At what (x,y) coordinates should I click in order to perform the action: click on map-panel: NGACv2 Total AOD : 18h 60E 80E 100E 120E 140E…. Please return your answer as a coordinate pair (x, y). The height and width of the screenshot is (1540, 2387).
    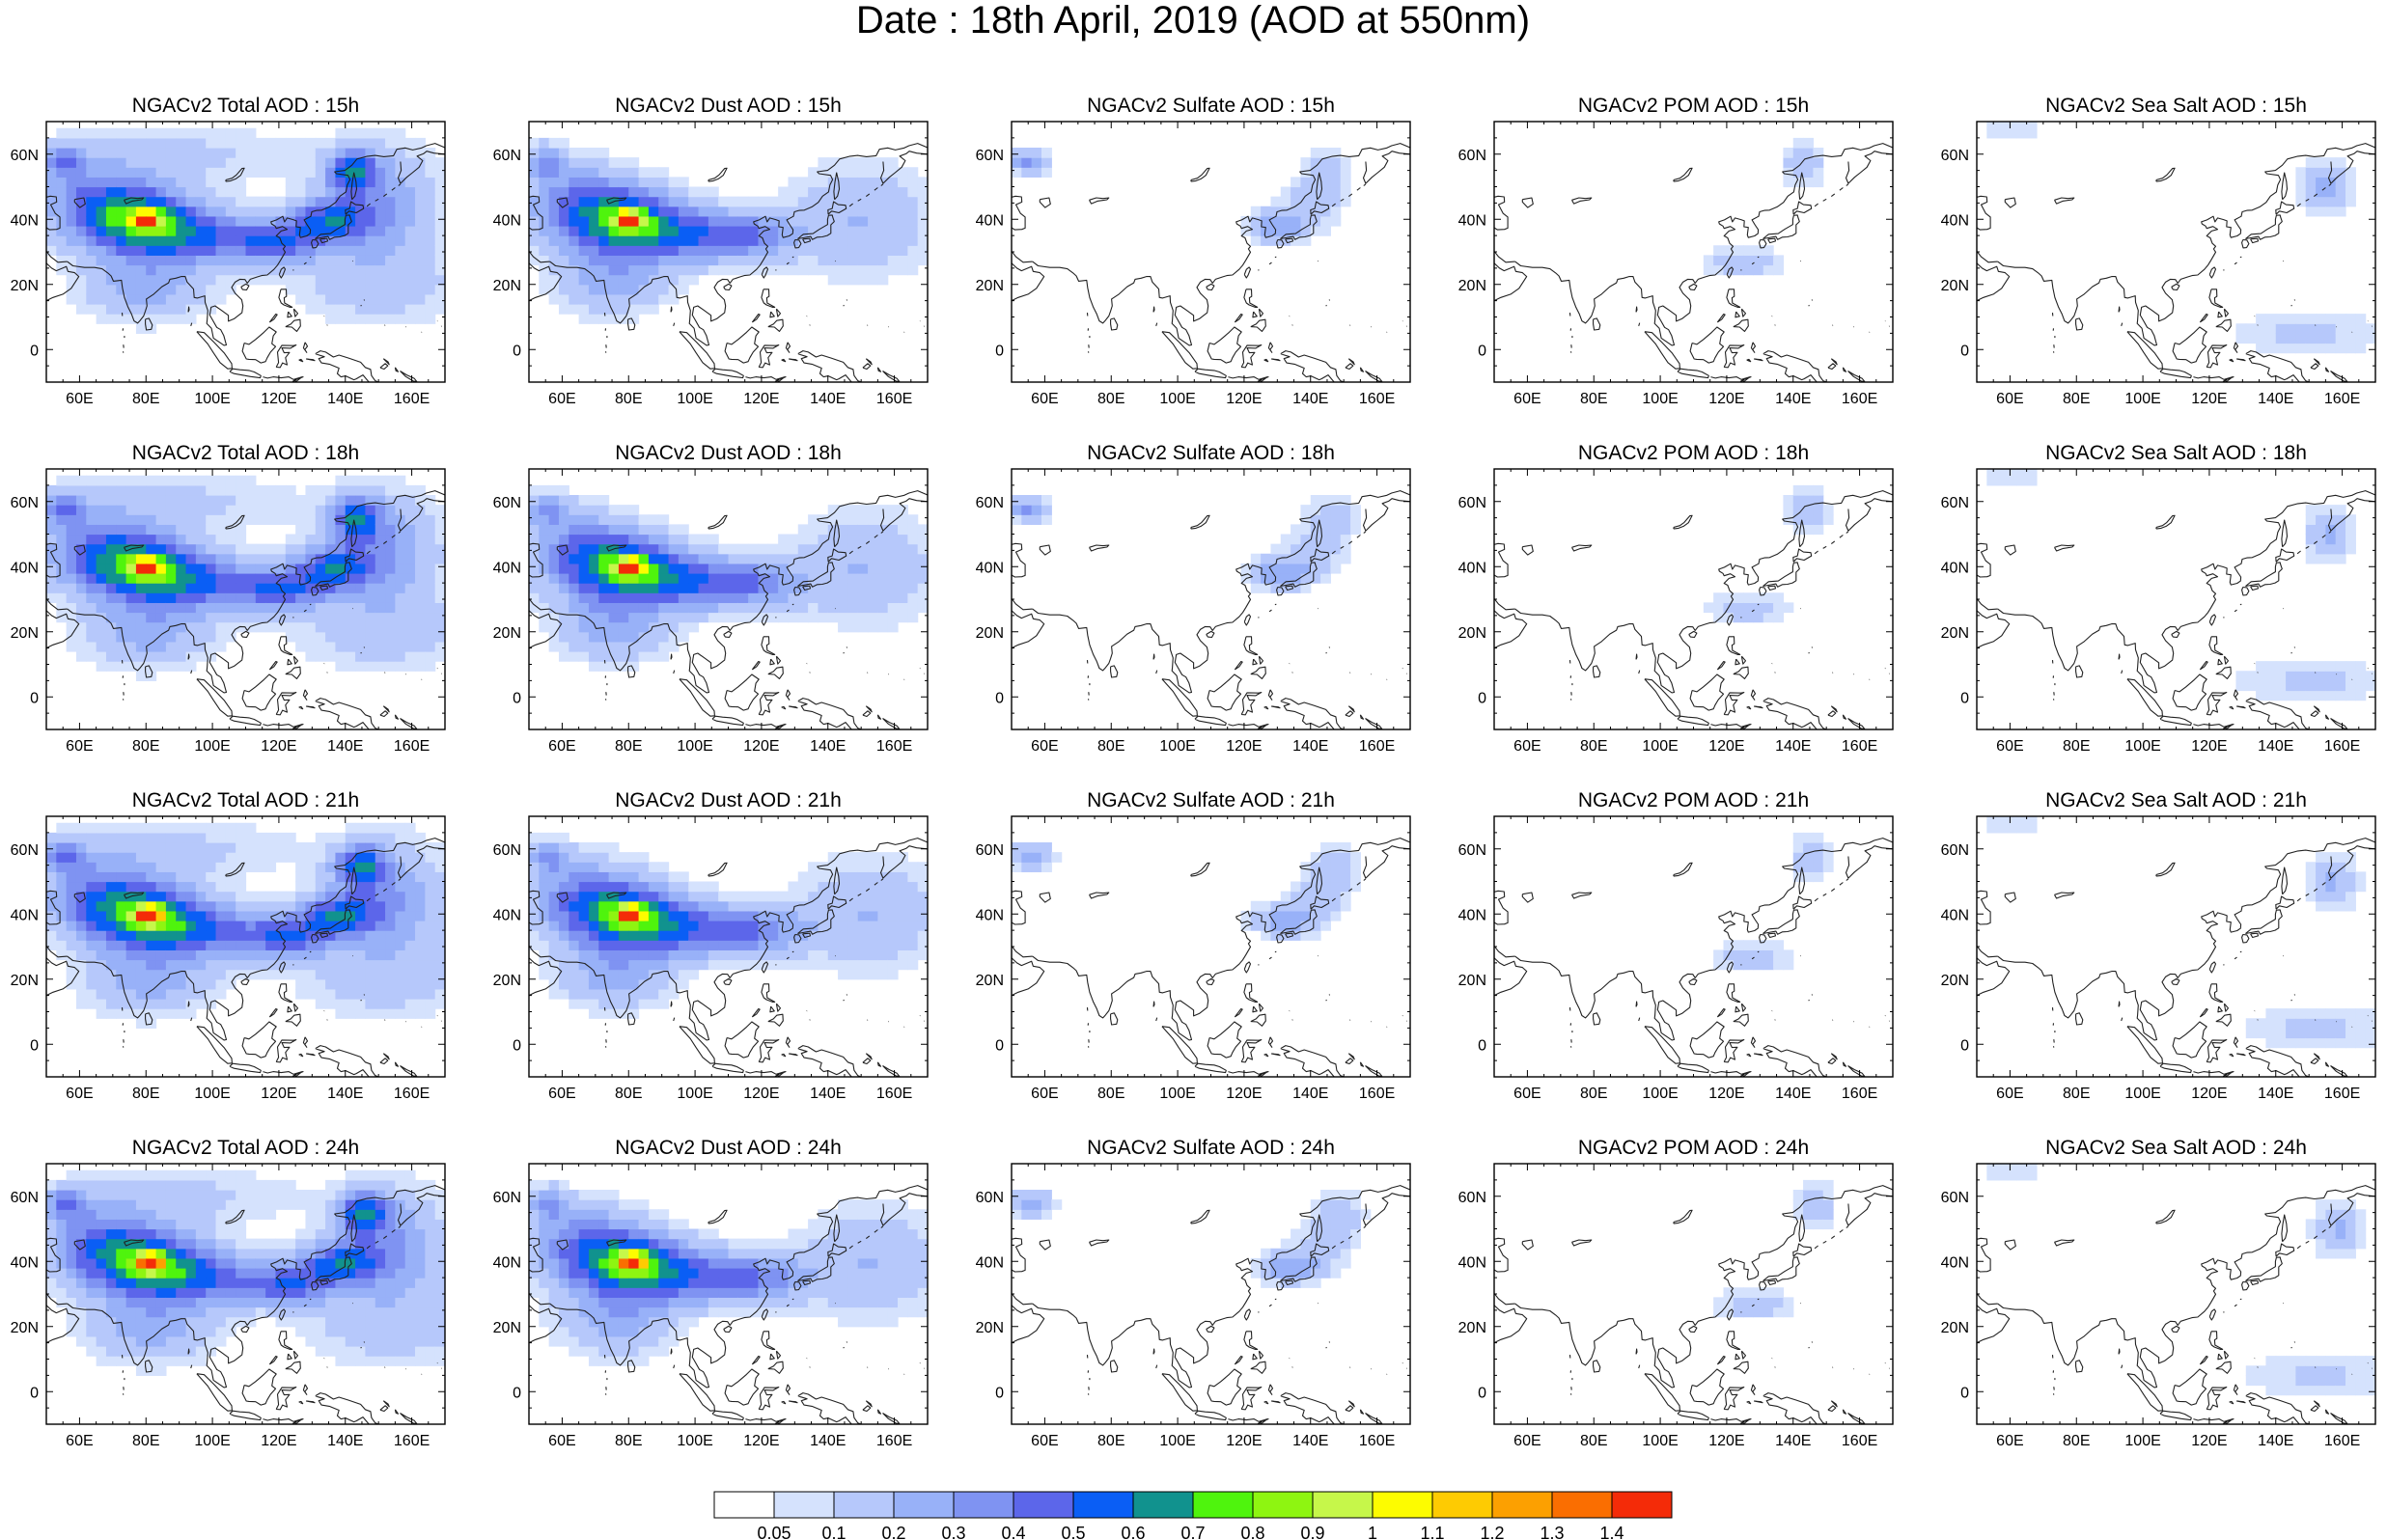
    Looking at the image, I should click on (228, 598).